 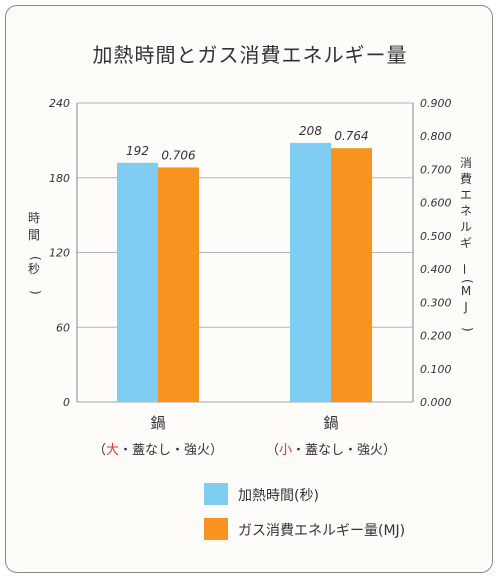 What do you see at coordinates (436, 302) in the screenshot?
I see `y-right-tick-label: 0.300` at bounding box center [436, 302].